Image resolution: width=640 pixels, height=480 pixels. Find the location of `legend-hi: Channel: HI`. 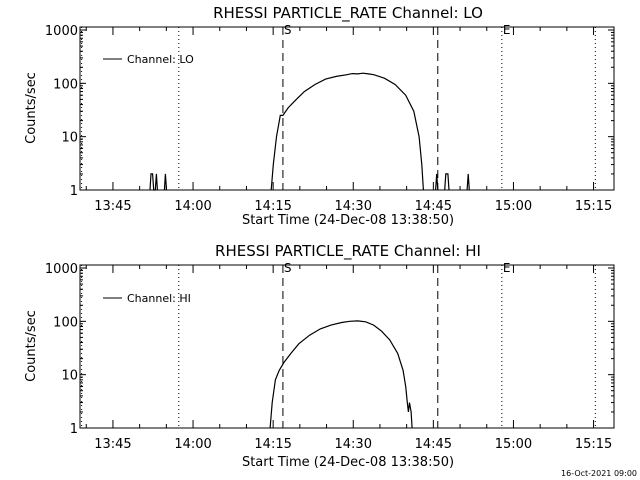

legend-hi: Channel: HI is located at coordinates (147, 298).